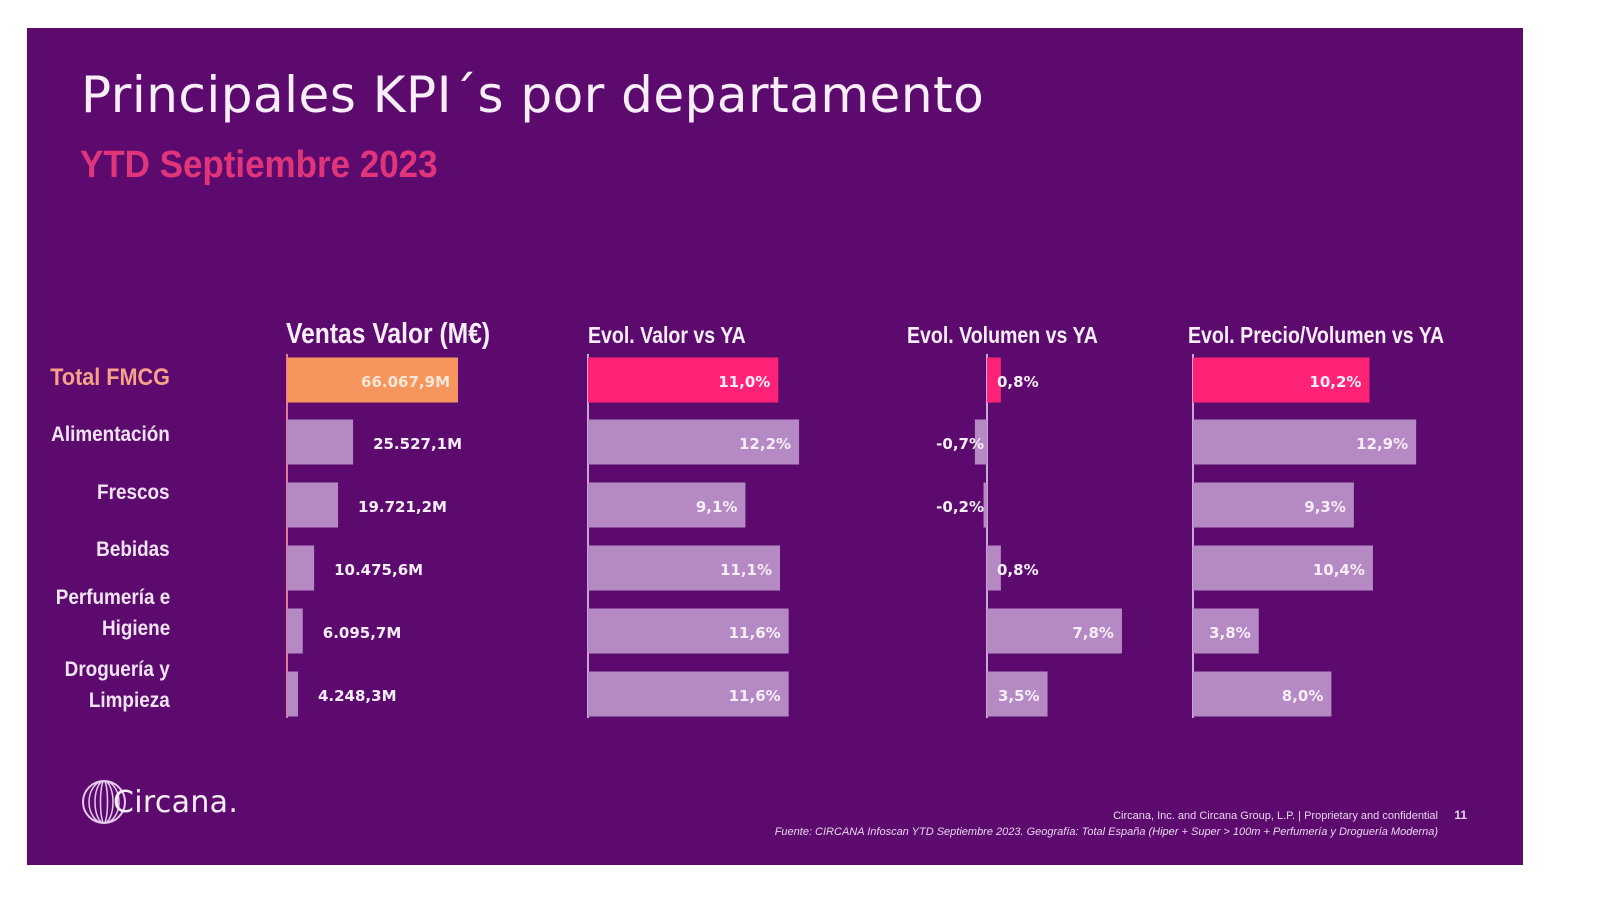  Describe the element at coordinates (1018, 570) in the screenshot. I see `data-label-evol-volumen-3: 0,8%` at that location.